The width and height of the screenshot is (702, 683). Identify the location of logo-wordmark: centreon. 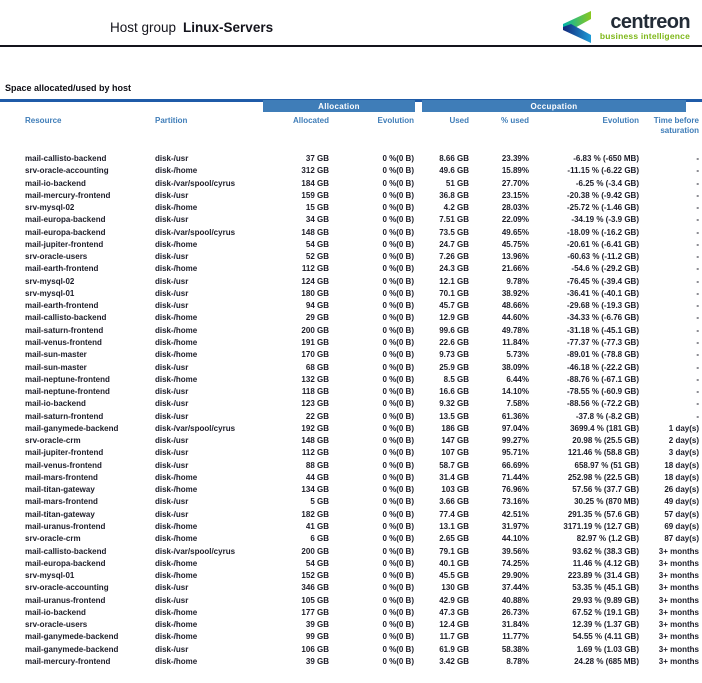
(650, 22).